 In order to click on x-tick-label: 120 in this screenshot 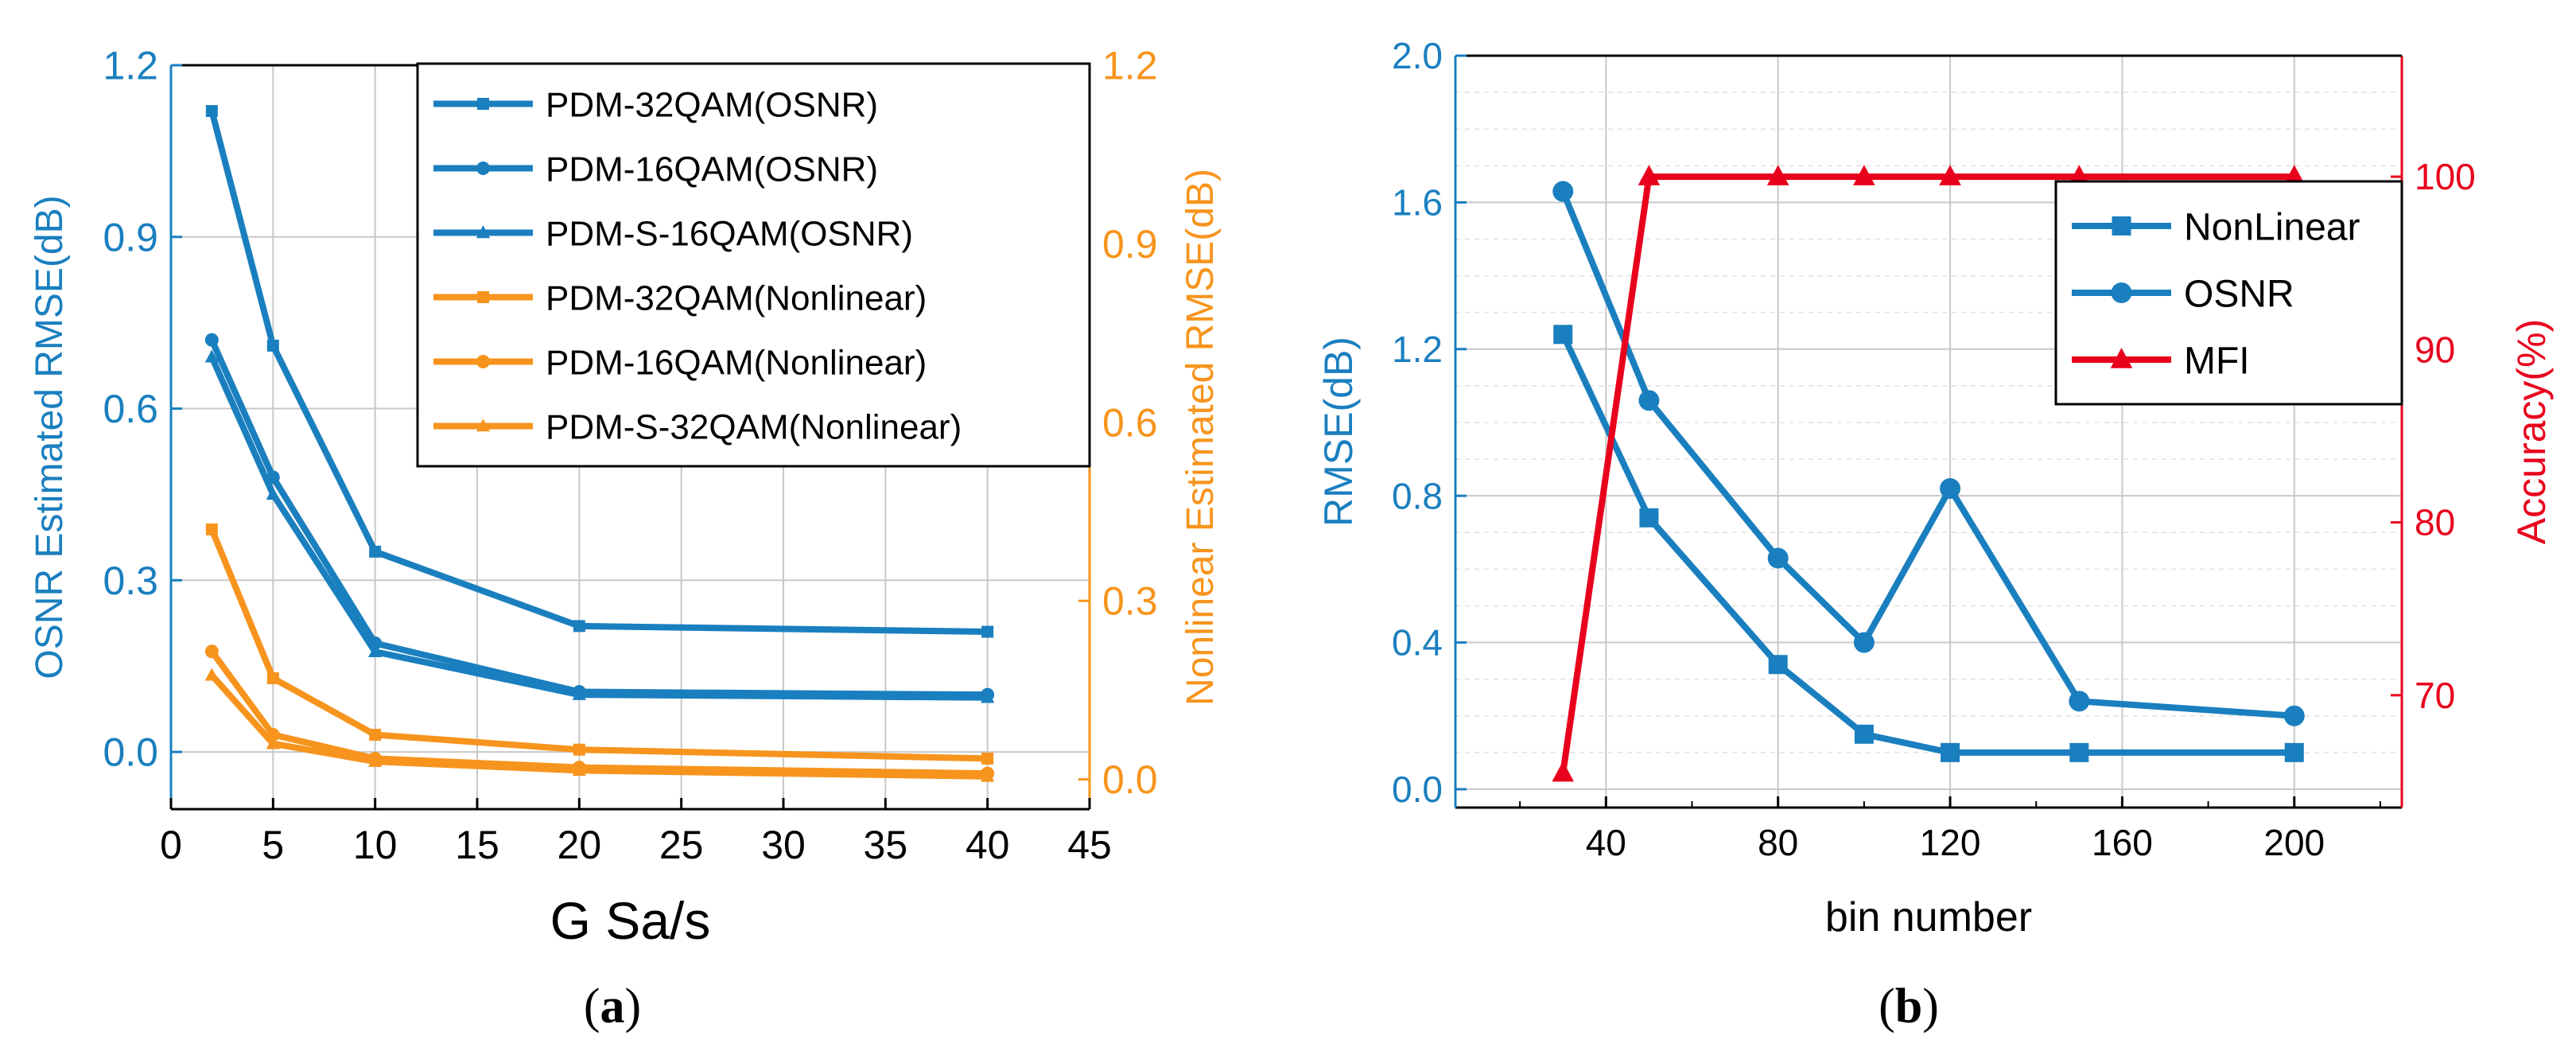, I will do `click(1950, 842)`.